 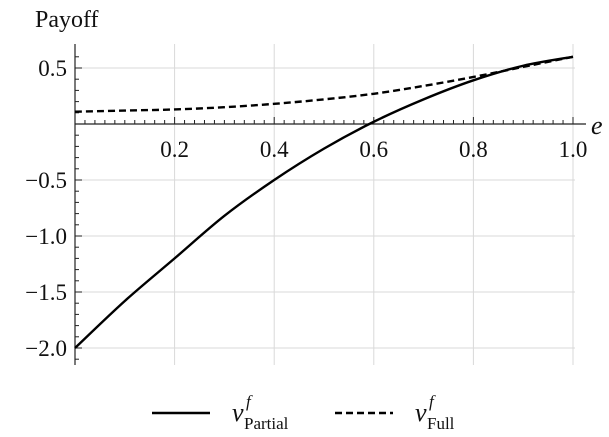 What do you see at coordinates (421, 412) in the screenshot?
I see `legend-label-full: v` at bounding box center [421, 412].